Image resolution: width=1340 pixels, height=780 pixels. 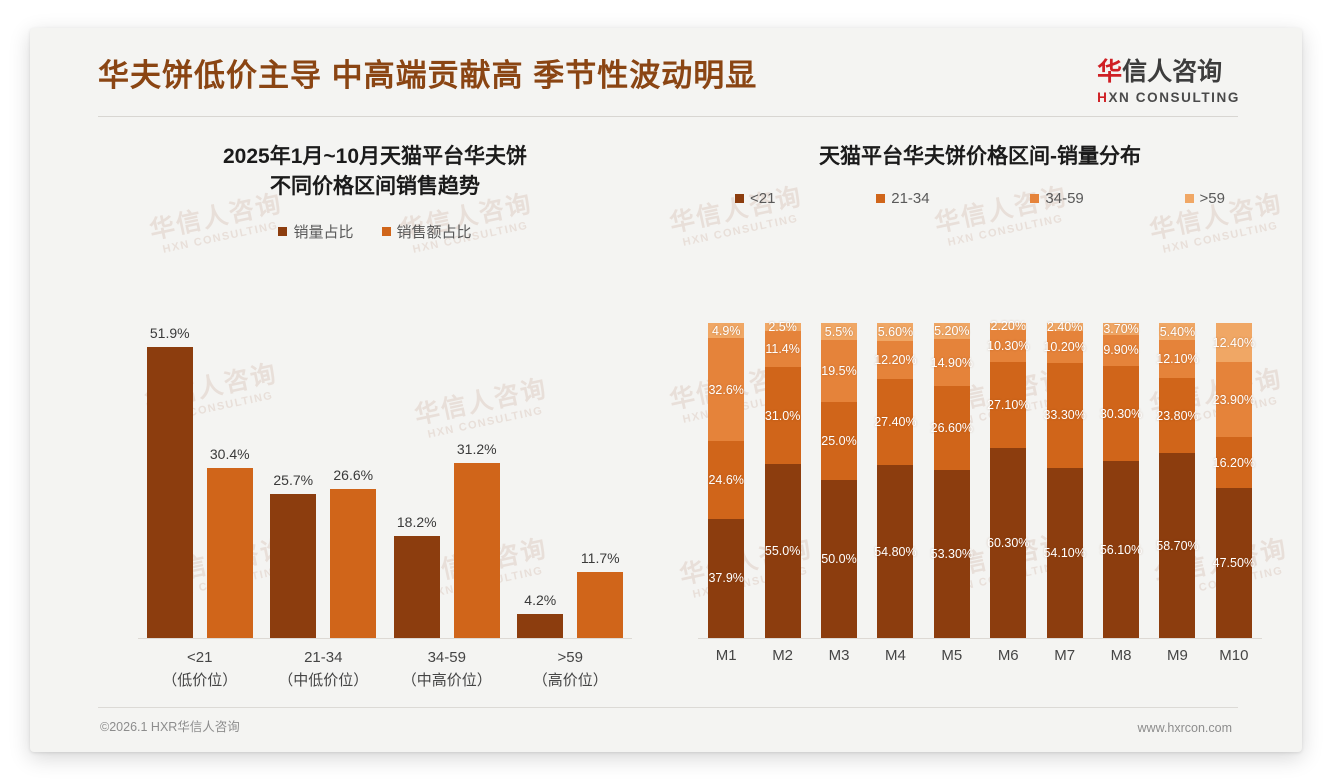 I want to click on bar-销售额占比-<21: 30.4%, so click(x=229, y=475).